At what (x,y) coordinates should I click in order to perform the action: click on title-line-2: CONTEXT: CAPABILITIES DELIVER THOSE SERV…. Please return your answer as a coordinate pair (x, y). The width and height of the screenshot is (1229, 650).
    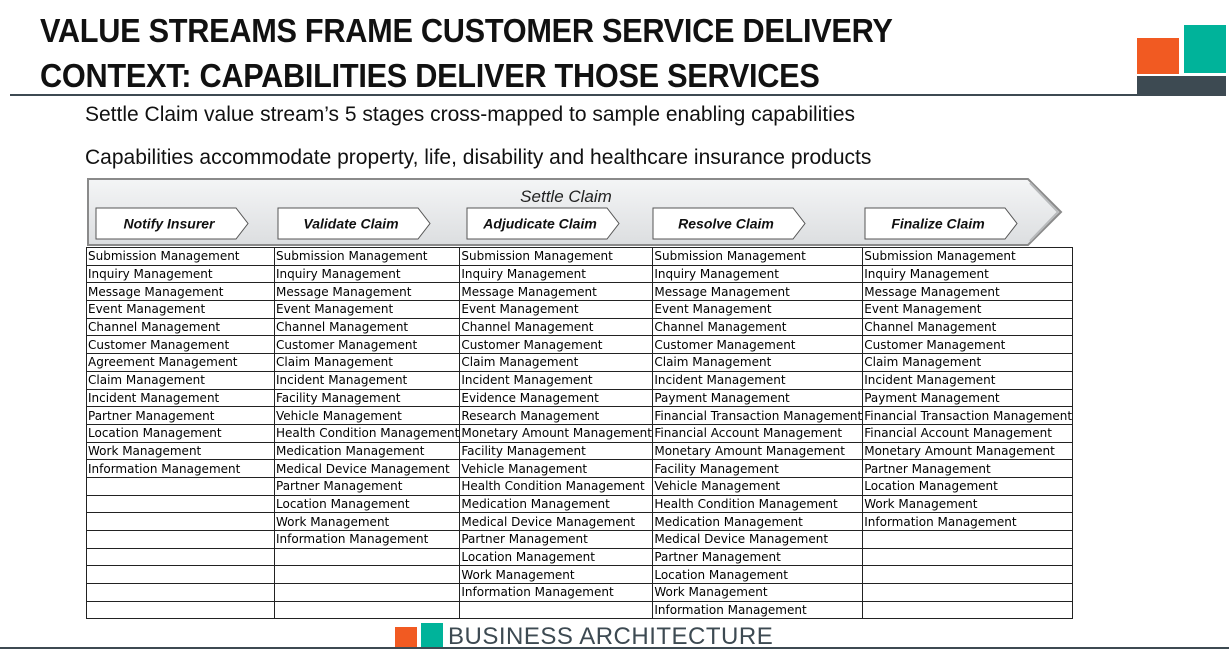
    Looking at the image, I should click on (430, 75).